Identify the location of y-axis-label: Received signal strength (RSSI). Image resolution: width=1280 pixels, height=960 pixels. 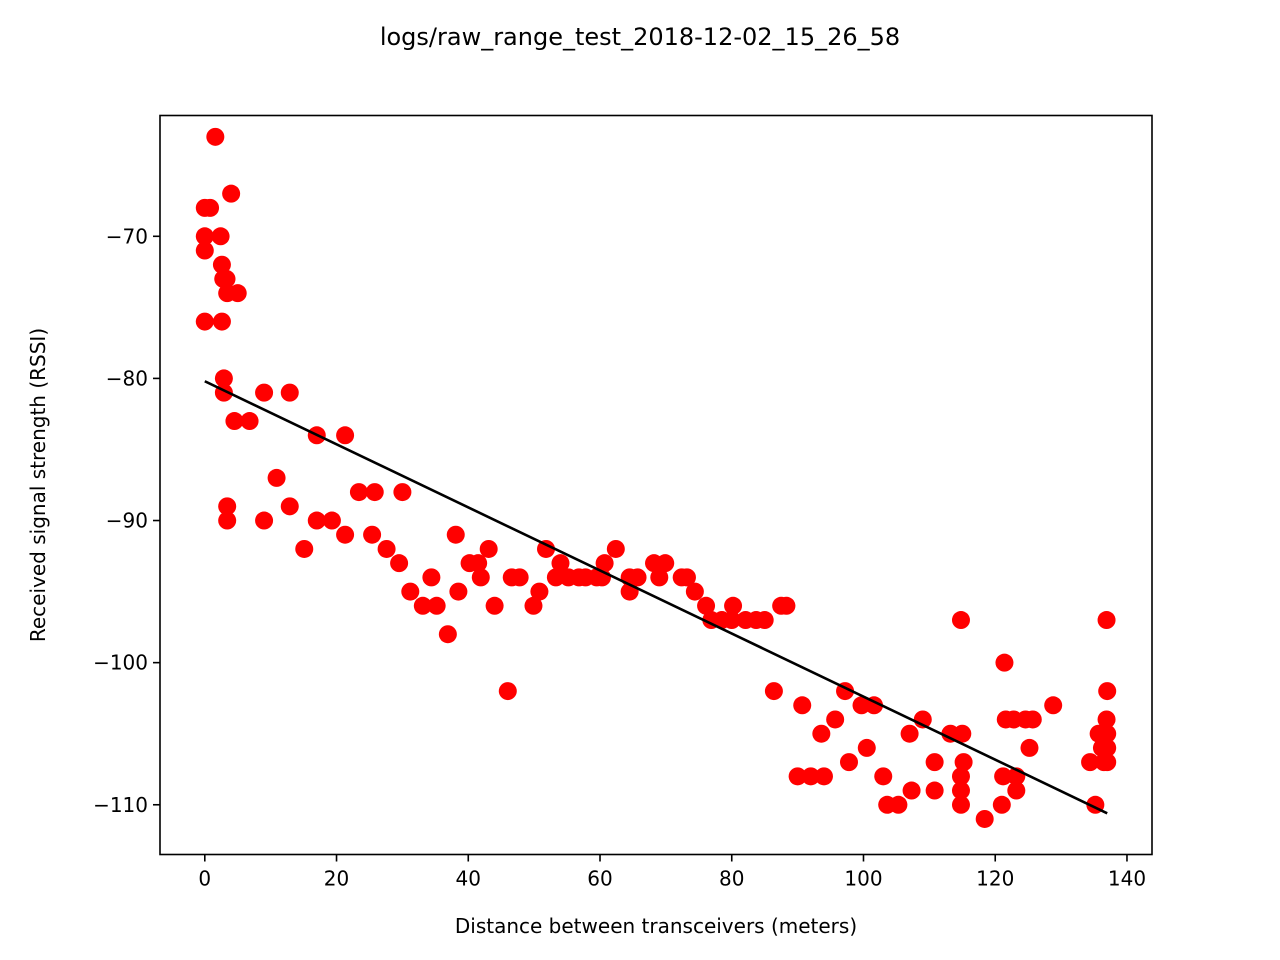
(38, 485).